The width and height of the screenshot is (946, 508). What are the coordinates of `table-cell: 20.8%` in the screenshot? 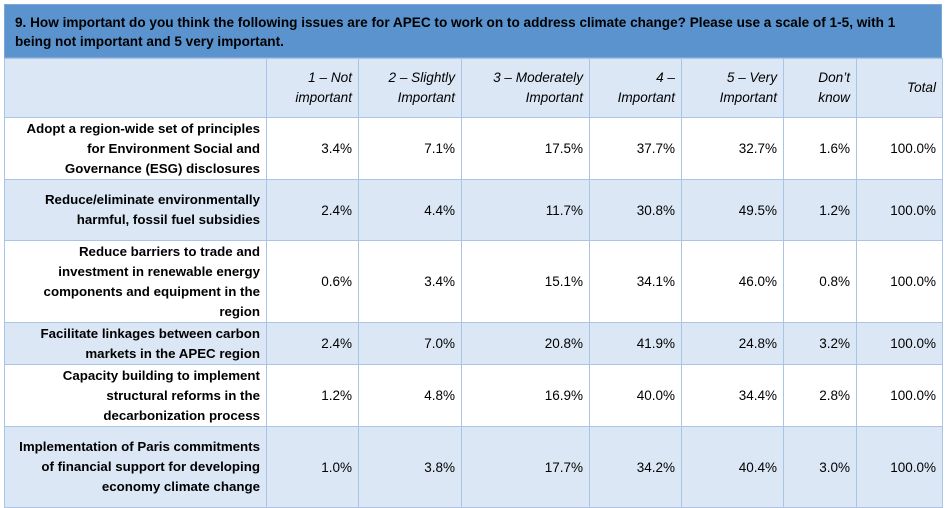 It's located at (525, 343).